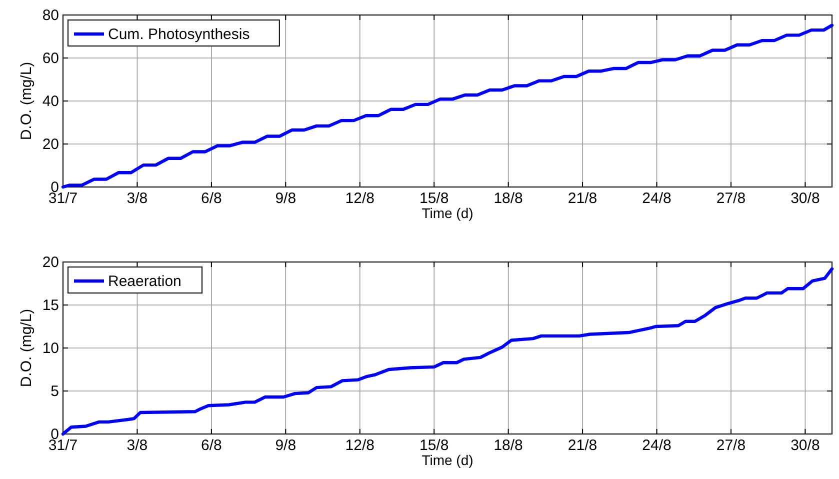 This screenshot has height=479, width=839. I want to click on legend-label: Reaeration, so click(145, 281).